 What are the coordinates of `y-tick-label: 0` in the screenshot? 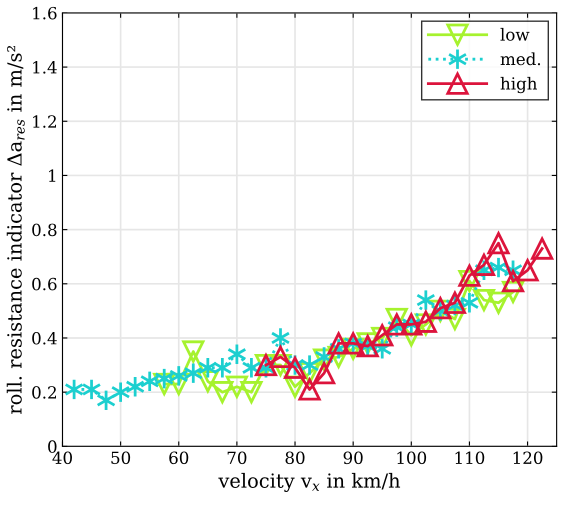 It's located at (52, 446).